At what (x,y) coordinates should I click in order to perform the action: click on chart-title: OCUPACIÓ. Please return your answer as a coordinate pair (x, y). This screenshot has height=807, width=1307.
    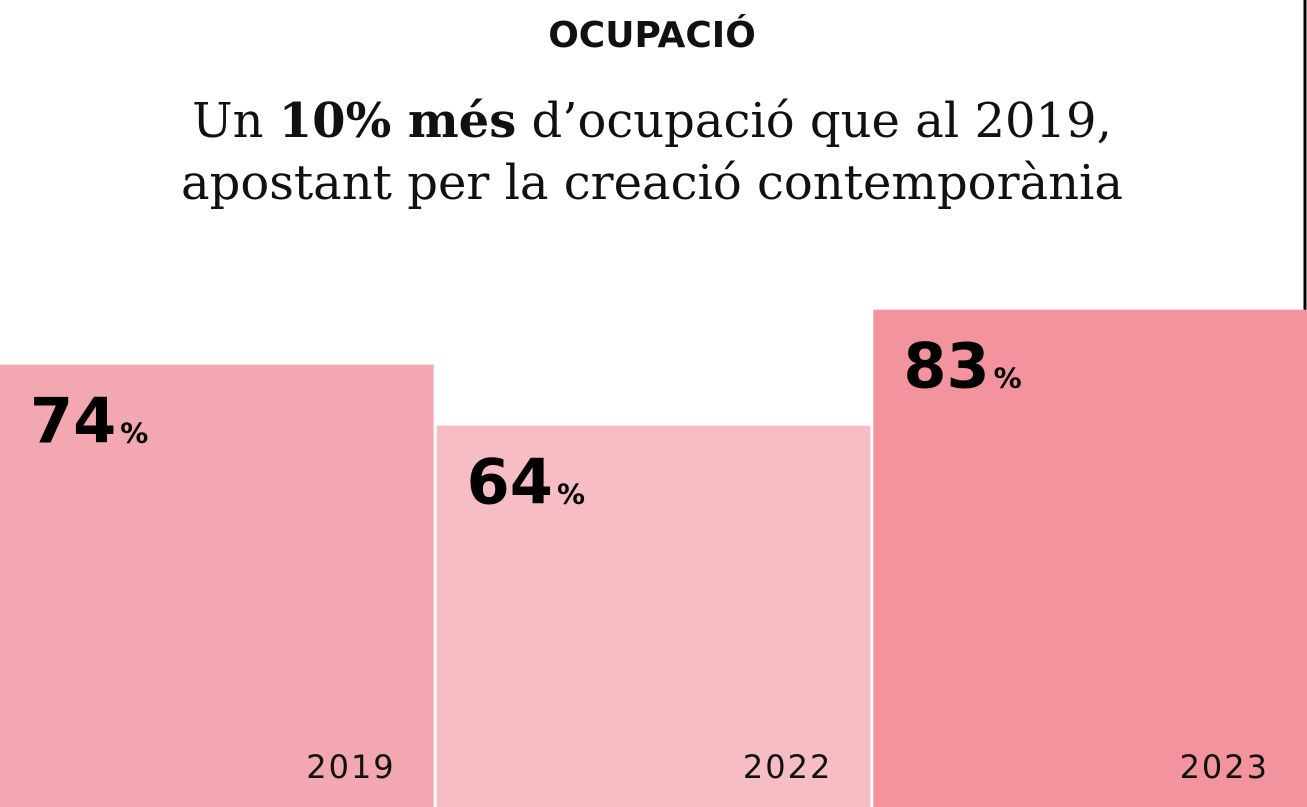
    Looking at the image, I should click on (652, 35).